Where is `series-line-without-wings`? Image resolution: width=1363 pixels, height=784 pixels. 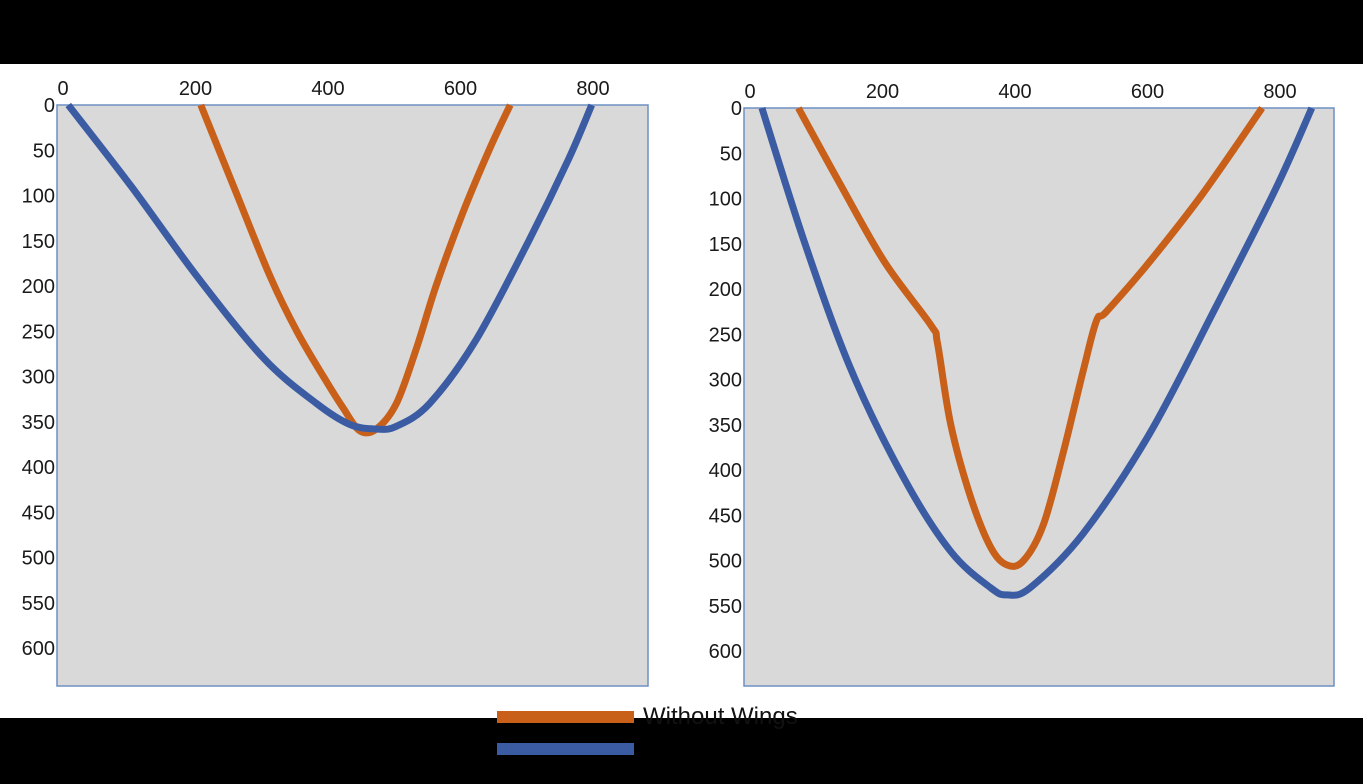
series-line-without-wings is located at coordinates (355, 270).